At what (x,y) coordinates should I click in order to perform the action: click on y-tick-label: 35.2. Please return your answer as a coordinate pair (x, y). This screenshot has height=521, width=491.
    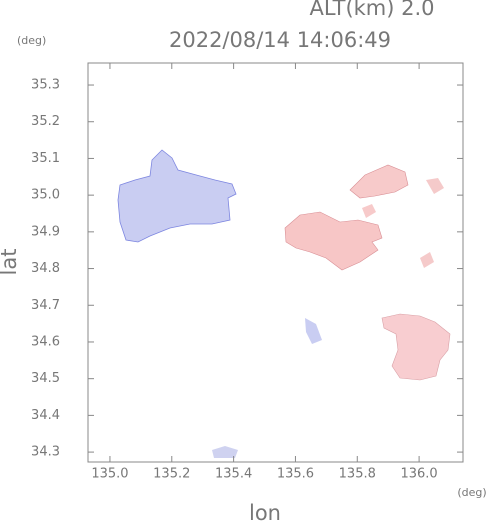
    Looking at the image, I should click on (45, 121).